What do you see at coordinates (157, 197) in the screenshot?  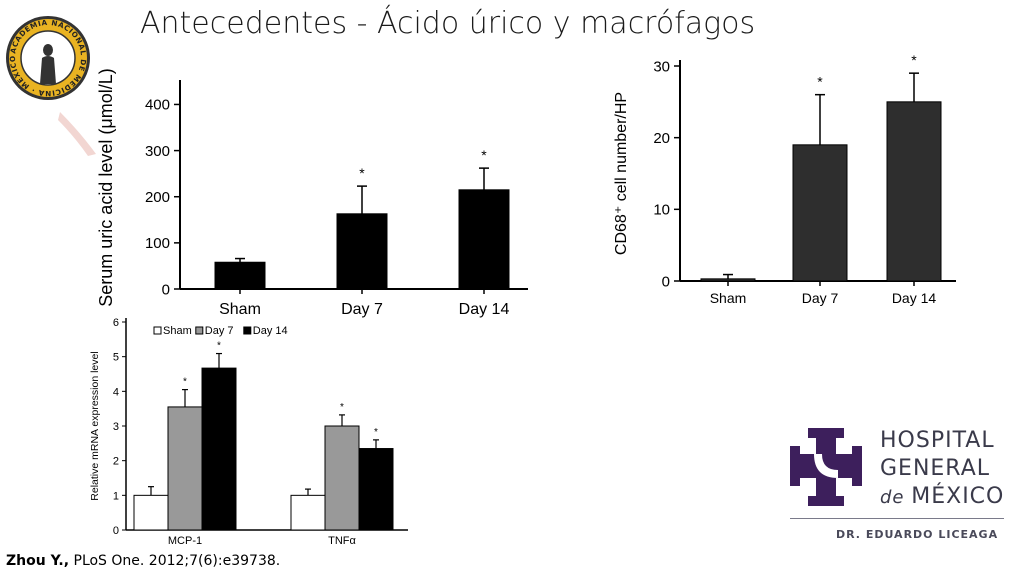 I see `y-tick-label: 200` at bounding box center [157, 197].